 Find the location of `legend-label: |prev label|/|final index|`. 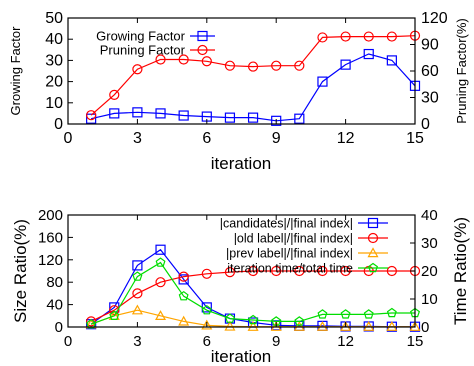

legend-label: |prev label|/|final index| is located at coordinates (289, 254).